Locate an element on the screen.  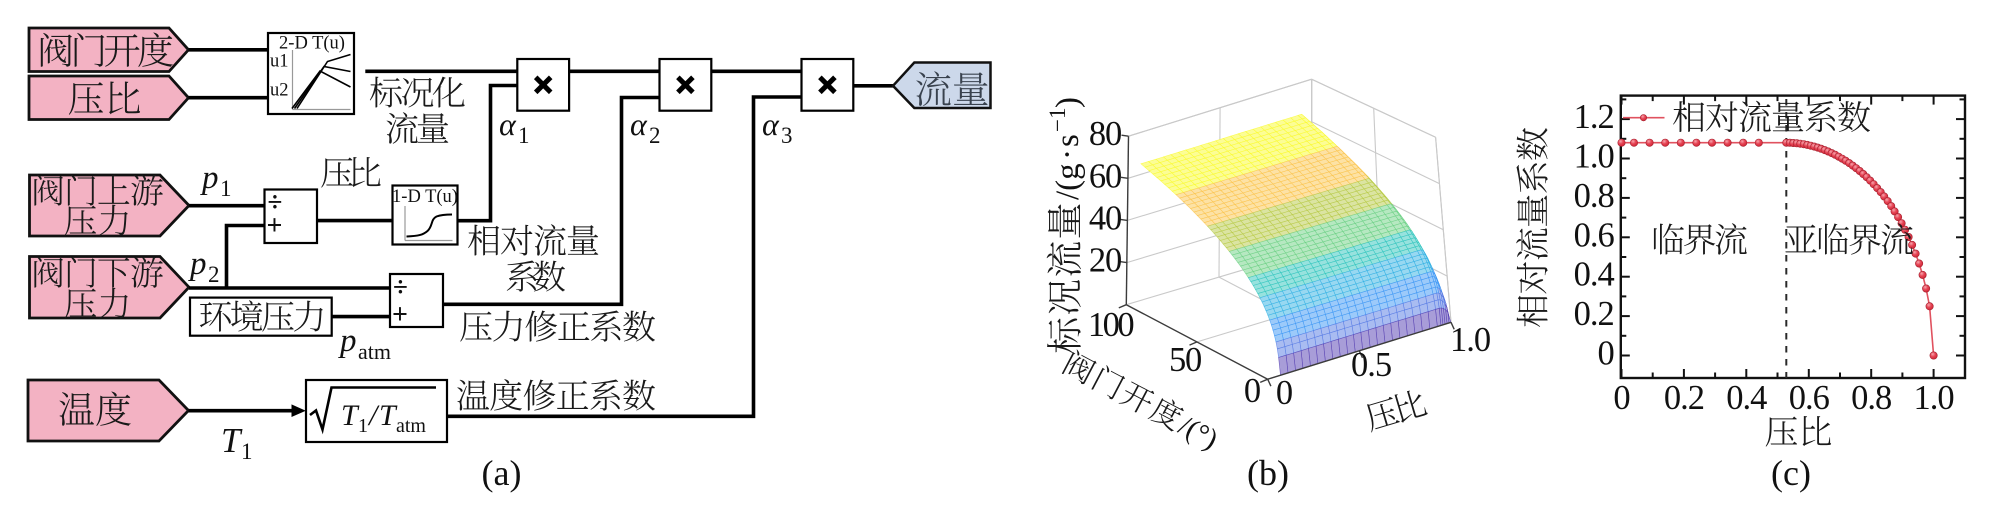
svg-text: s is located at coordinates (1068, 140).